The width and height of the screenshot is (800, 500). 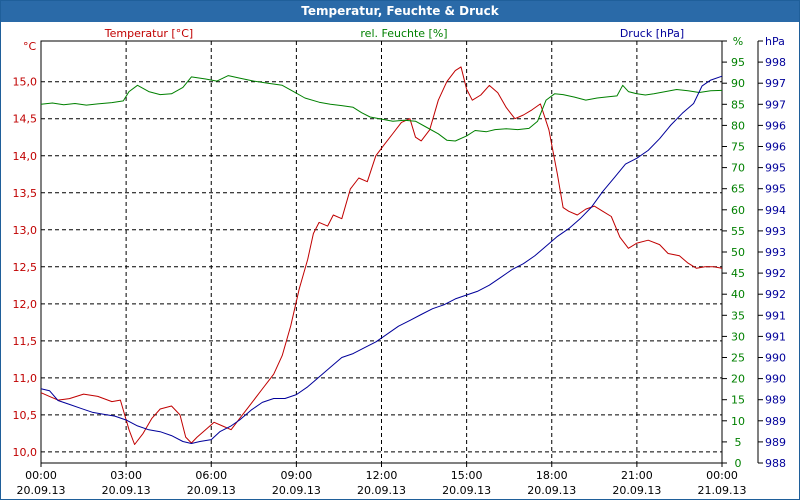 What do you see at coordinates (738, 104) in the screenshot?
I see `humidity-tick-label: 85` at bounding box center [738, 104].